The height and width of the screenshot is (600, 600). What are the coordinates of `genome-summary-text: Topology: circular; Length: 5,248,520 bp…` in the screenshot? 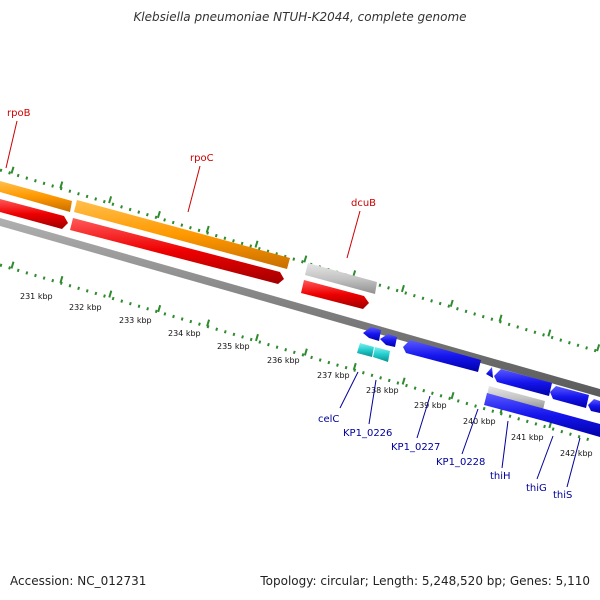 It's located at (425, 581).